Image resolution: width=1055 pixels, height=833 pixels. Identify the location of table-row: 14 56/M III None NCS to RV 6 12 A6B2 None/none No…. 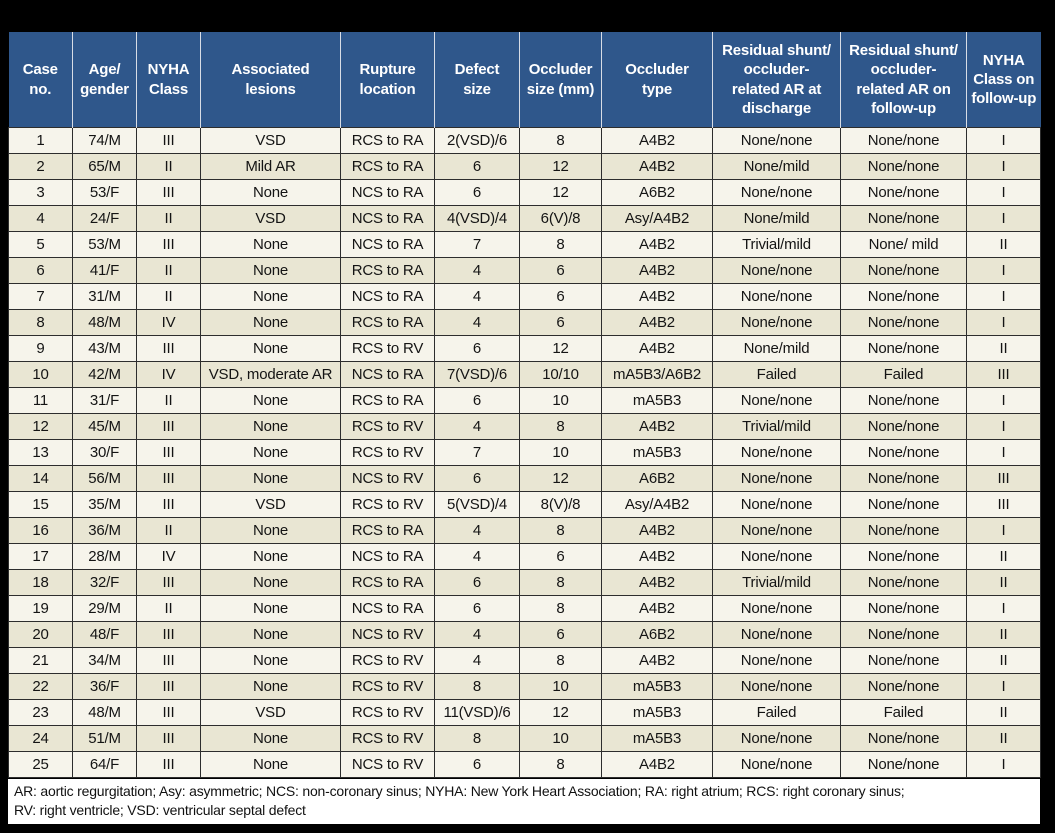
(524, 478).